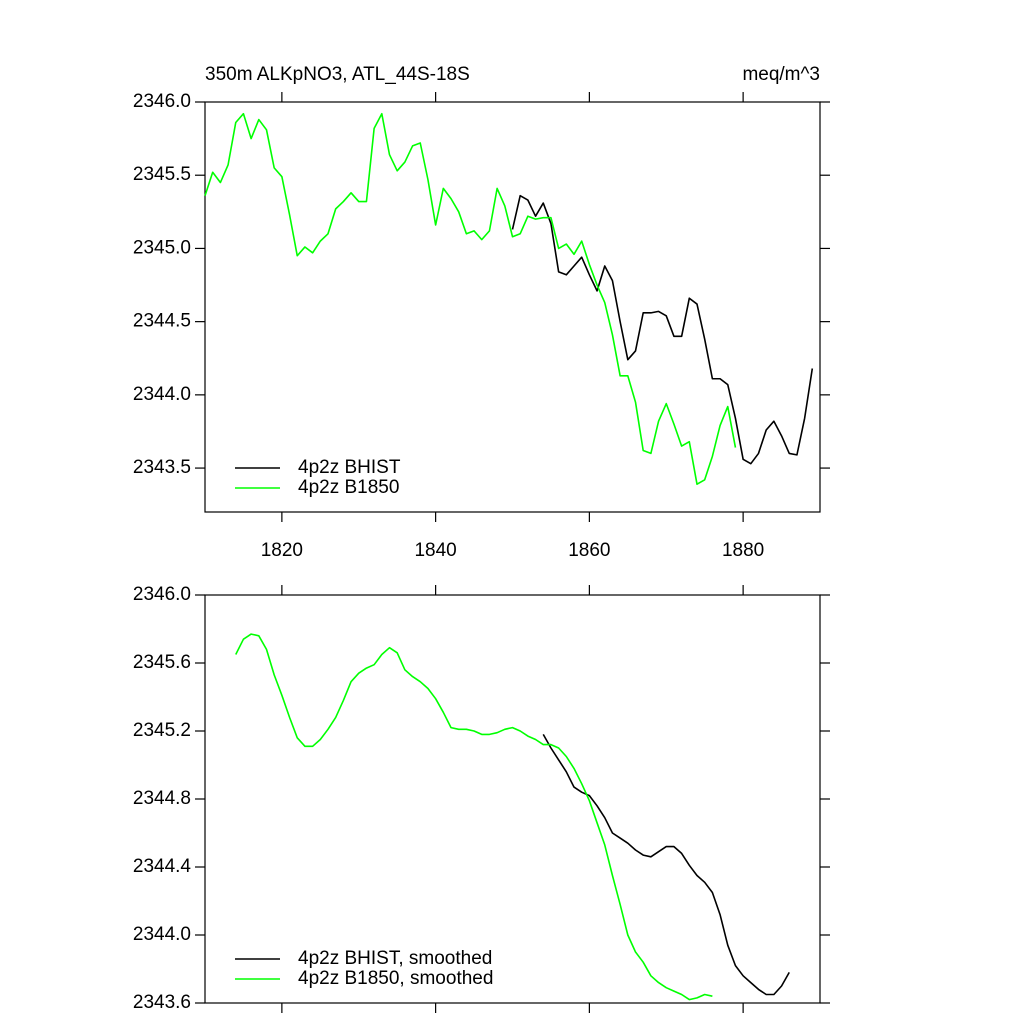  I want to click on units-label: meq/m^3, so click(781, 74).